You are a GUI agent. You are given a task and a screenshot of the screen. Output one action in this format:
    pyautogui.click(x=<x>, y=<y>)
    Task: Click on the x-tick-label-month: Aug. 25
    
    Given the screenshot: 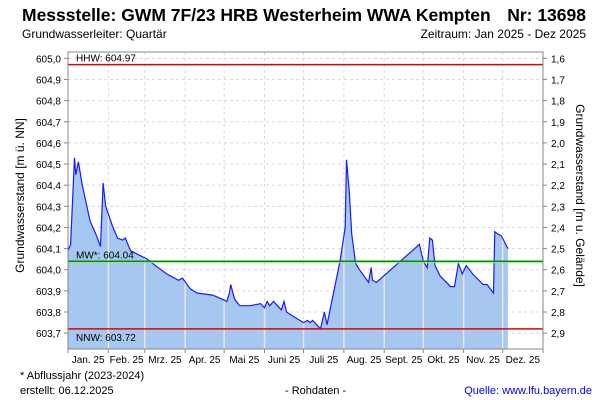 What is the action you would take?
    pyautogui.click(x=364, y=360)
    